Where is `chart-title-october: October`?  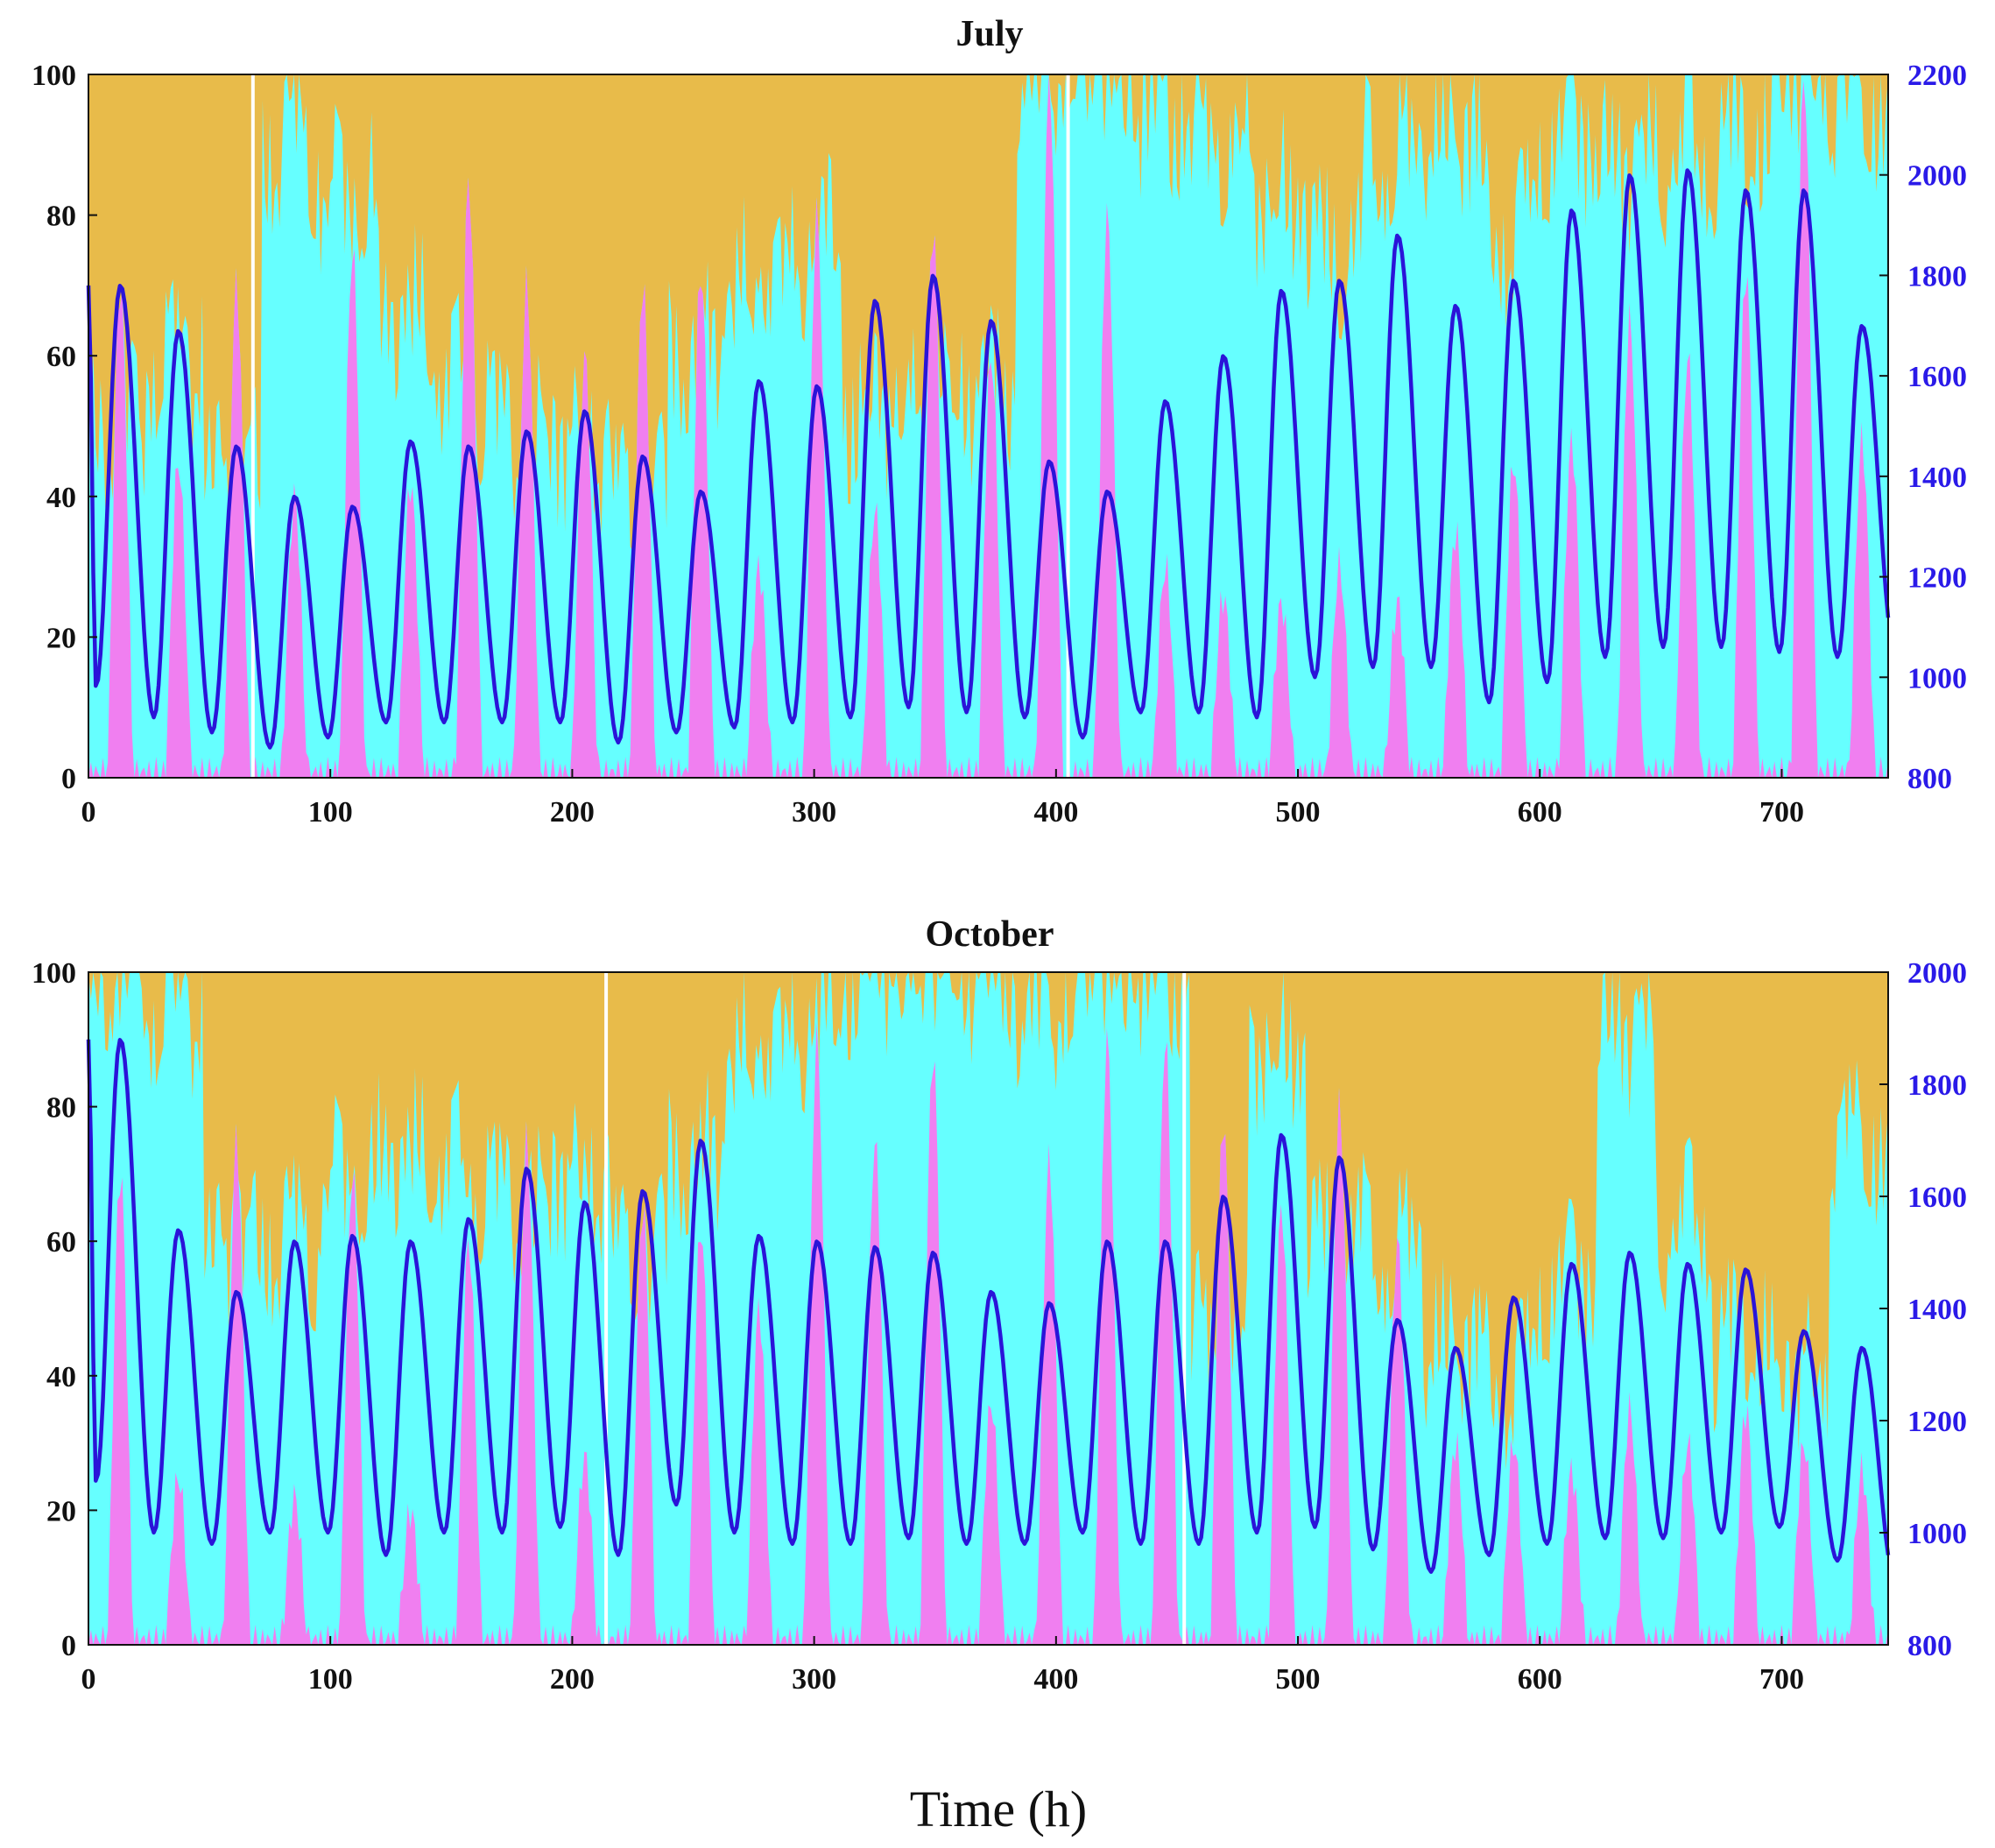 chart-title-october: October is located at coordinates (990, 934).